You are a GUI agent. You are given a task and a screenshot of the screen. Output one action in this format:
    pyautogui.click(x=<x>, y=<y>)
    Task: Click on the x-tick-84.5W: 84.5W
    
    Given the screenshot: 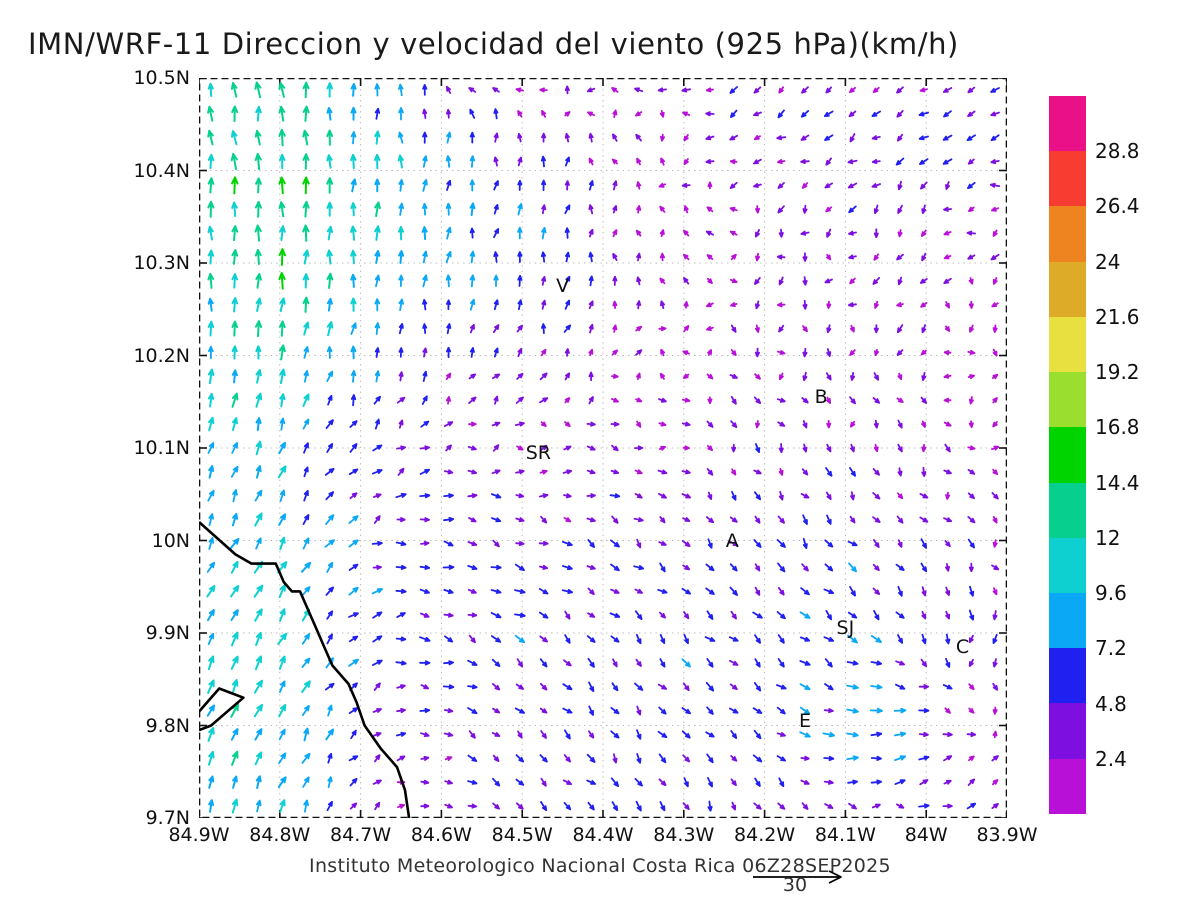 What is the action you would take?
    pyautogui.click(x=522, y=835)
    